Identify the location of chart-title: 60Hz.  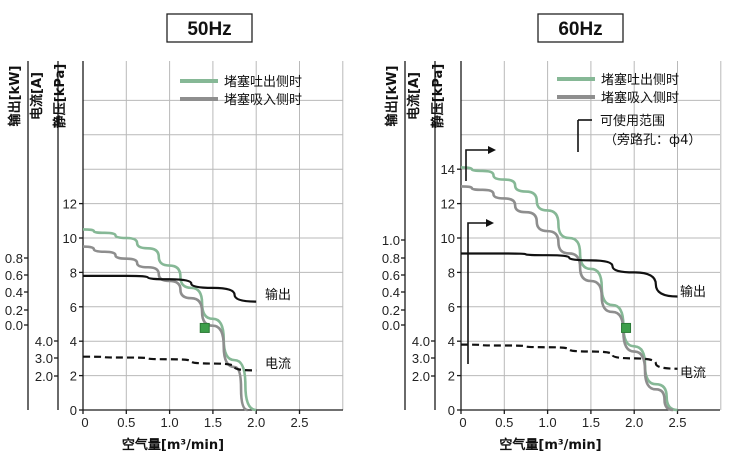
(580, 29).